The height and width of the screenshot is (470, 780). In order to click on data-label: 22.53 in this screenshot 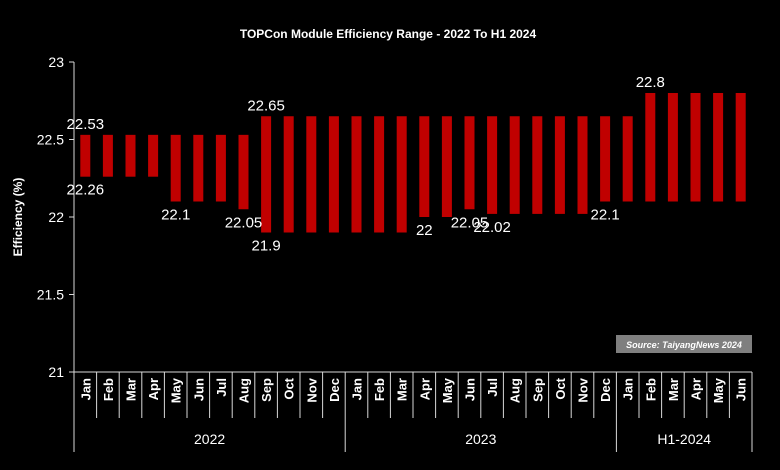, I will do `click(86, 124)`.